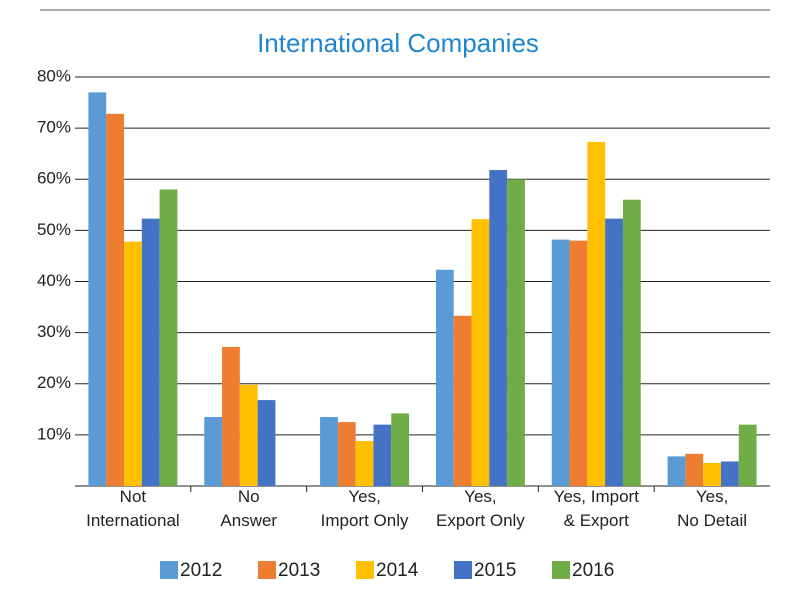 This screenshot has height=603, width=810. What do you see at coordinates (299, 570) in the screenshot?
I see `legend-label: 2013` at bounding box center [299, 570].